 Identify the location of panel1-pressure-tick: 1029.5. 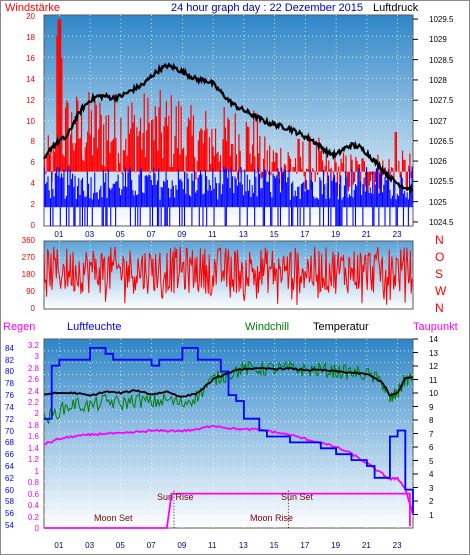
(441, 20).